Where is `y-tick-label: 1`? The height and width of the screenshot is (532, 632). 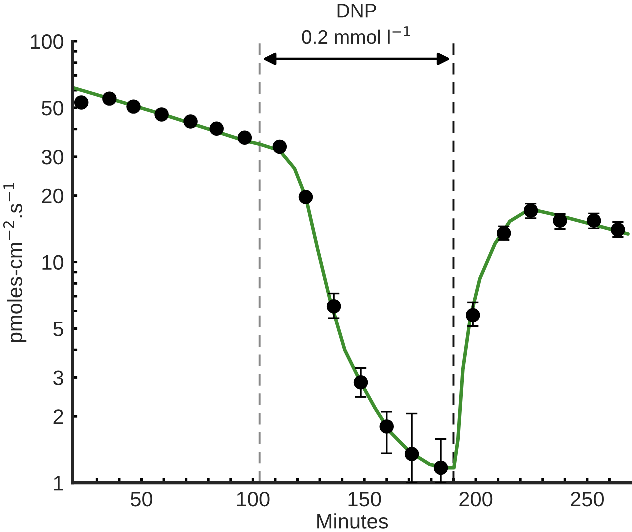
y-tick-label: 1 is located at coordinates (59, 483).